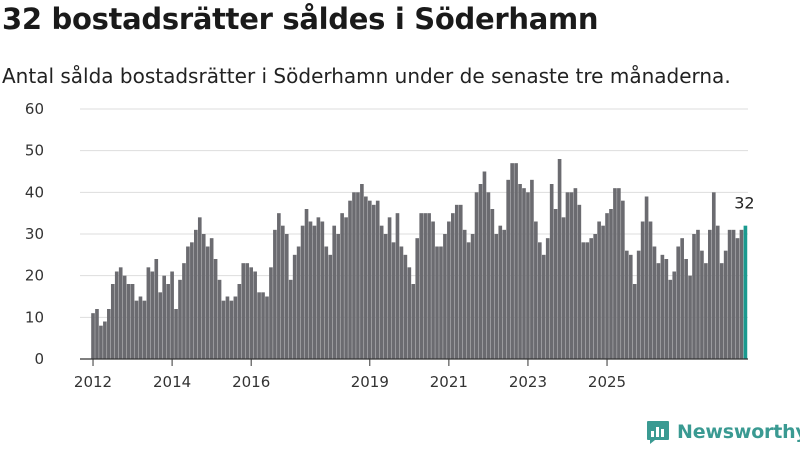  What do you see at coordinates (34, 151) in the screenshot?
I see `y-tick-label: 50` at bounding box center [34, 151].